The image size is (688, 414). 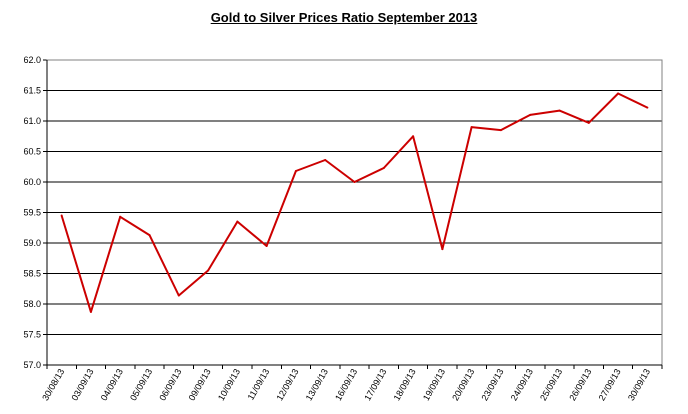 What do you see at coordinates (32, 365) in the screenshot?
I see `y-tick-label: 57.0` at bounding box center [32, 365].